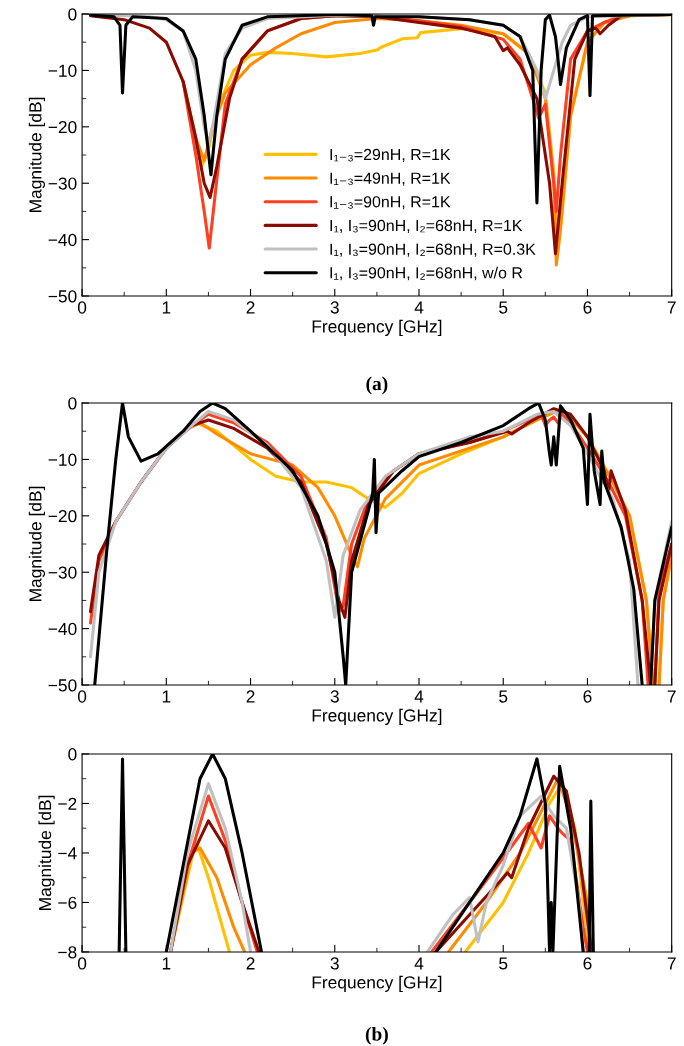 The width and height of the screenshot is (684, 1046). Describe the element at coordinates (390, 203) in the screenshot. I see `legend-label: I₁₋₃=90nH, R=1K` at that location.